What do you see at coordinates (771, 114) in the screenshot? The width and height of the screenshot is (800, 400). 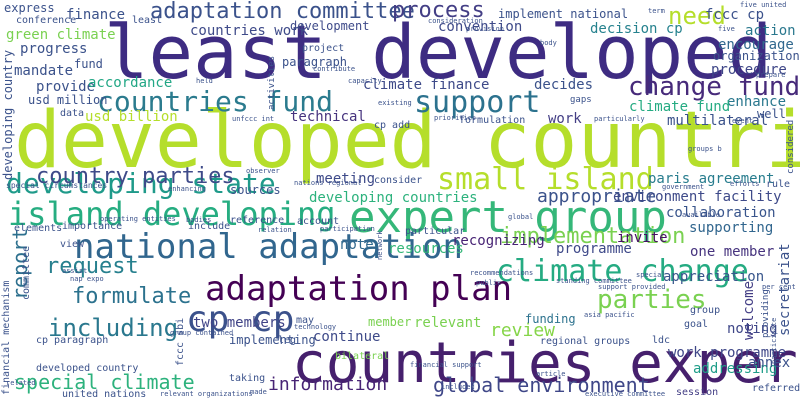 I see `word-well: well` at bounding box center [771, 114].